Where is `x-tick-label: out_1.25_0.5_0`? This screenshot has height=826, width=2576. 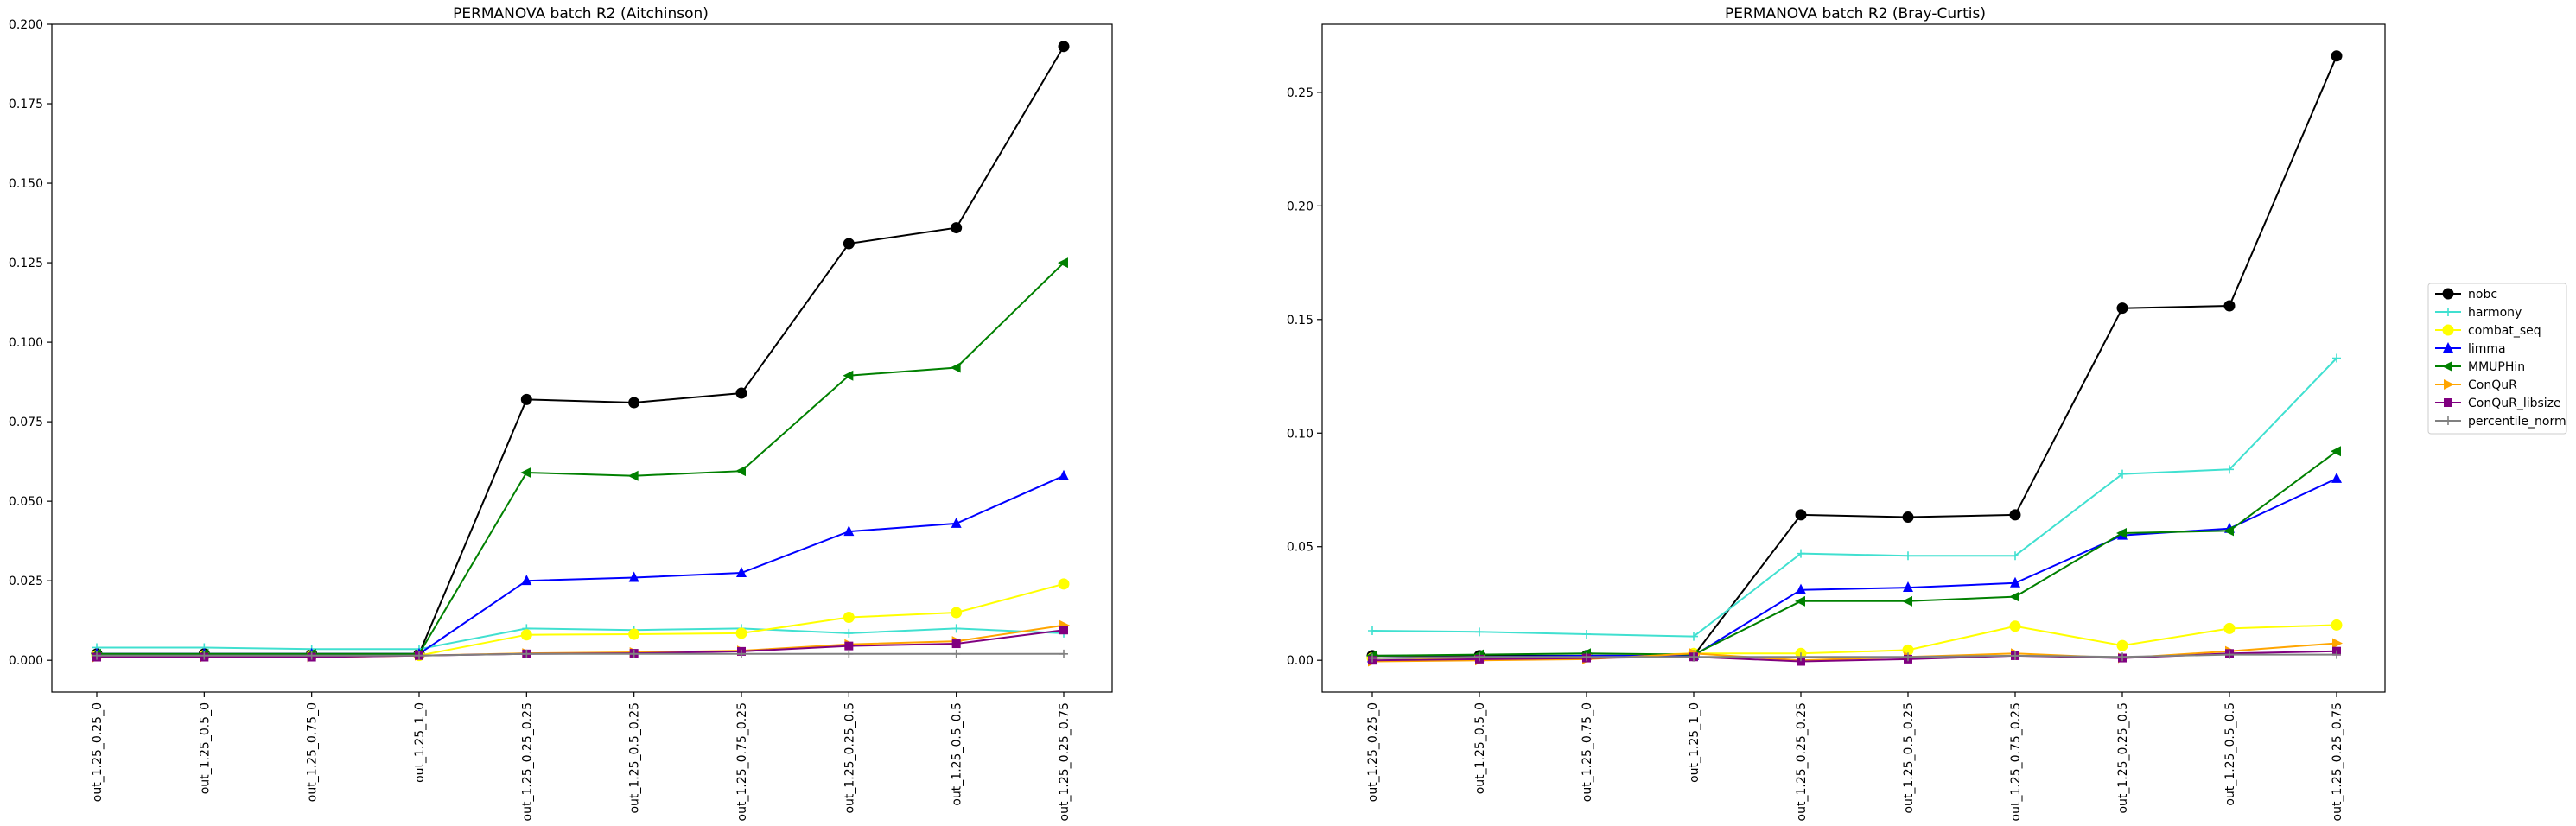 x-tick-label: out_1.25_0.5_0 is located at coordinates (1480, 748).